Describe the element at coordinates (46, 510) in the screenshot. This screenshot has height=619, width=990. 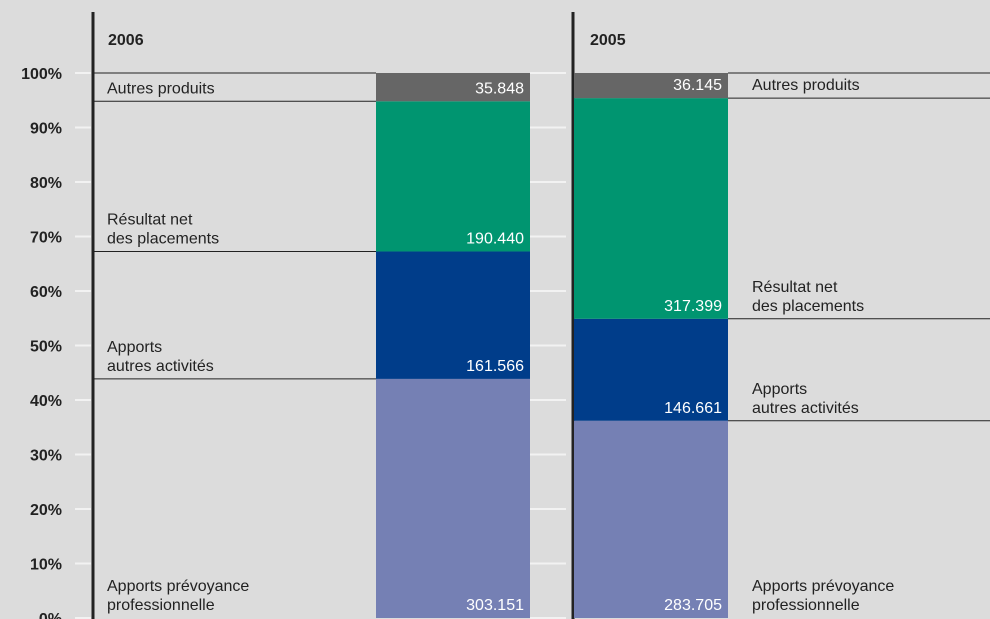
I see `y-tick-label: 20%` at that location.